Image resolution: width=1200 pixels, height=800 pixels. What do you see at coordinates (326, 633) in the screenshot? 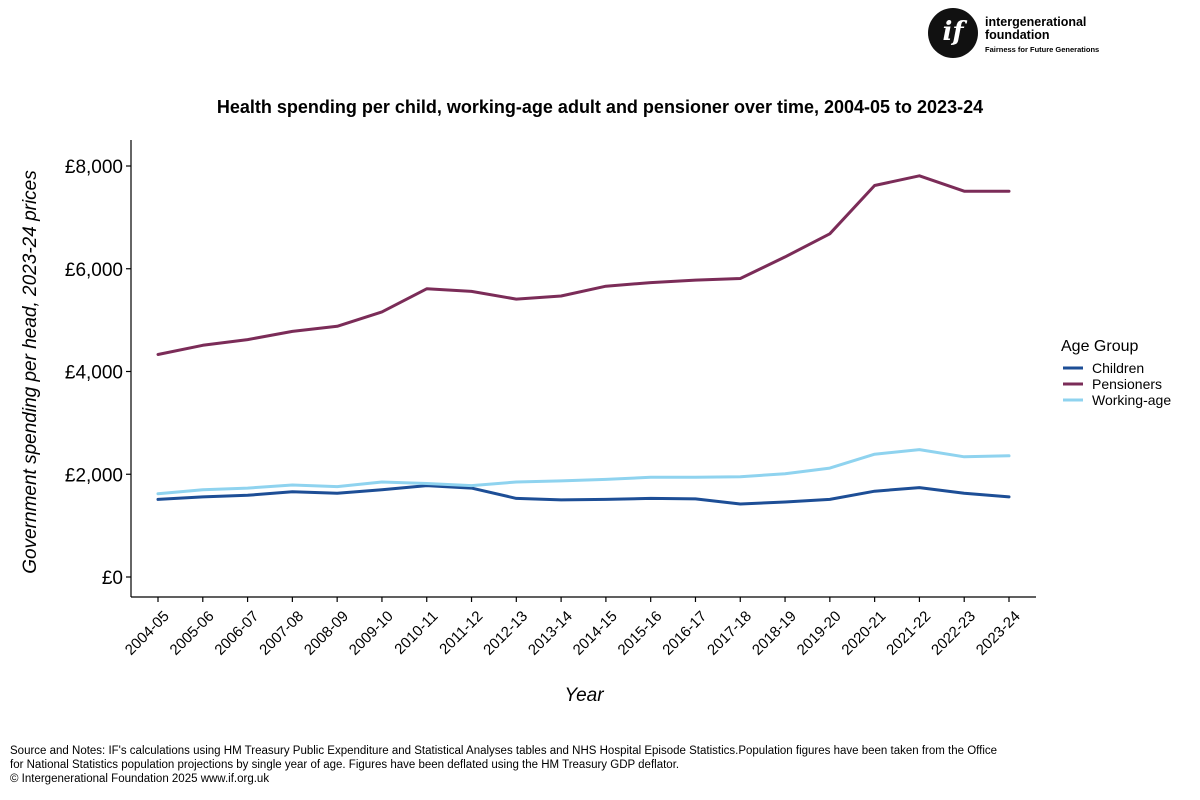
I see `x-tick-label: 2008-09` at bounding box center [326, 633].